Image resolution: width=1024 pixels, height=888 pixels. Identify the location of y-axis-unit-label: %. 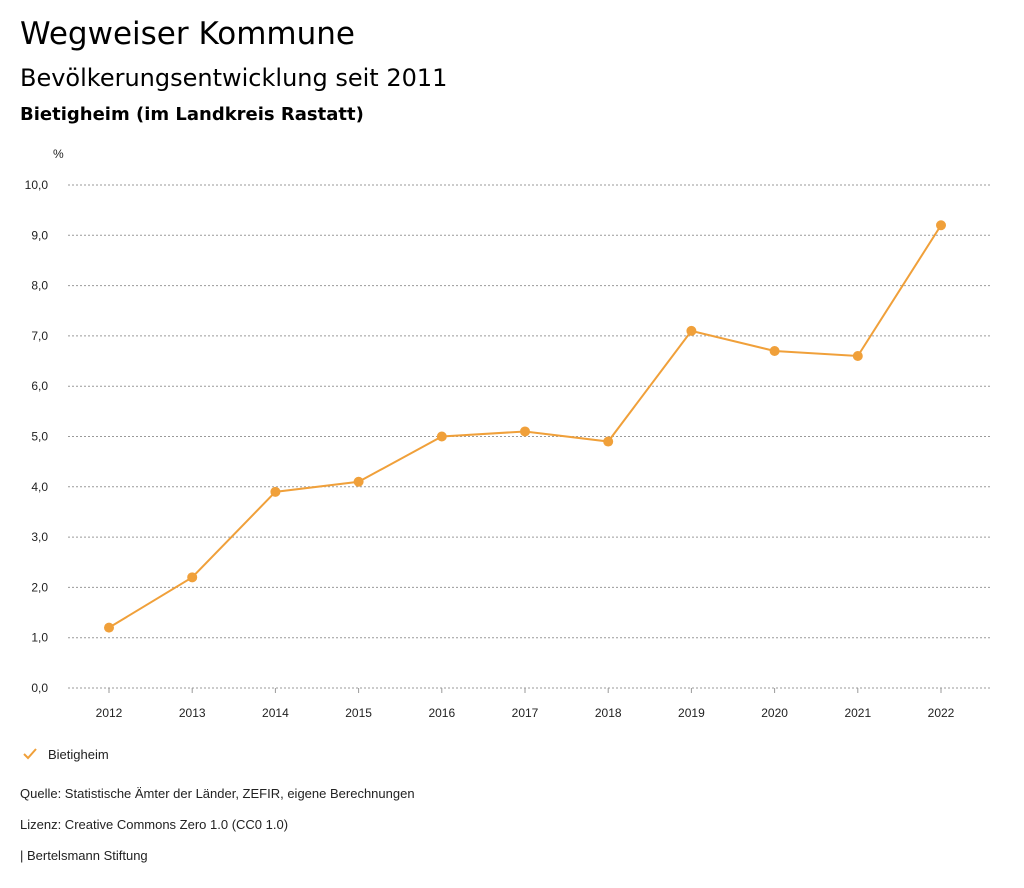
(58, 154).